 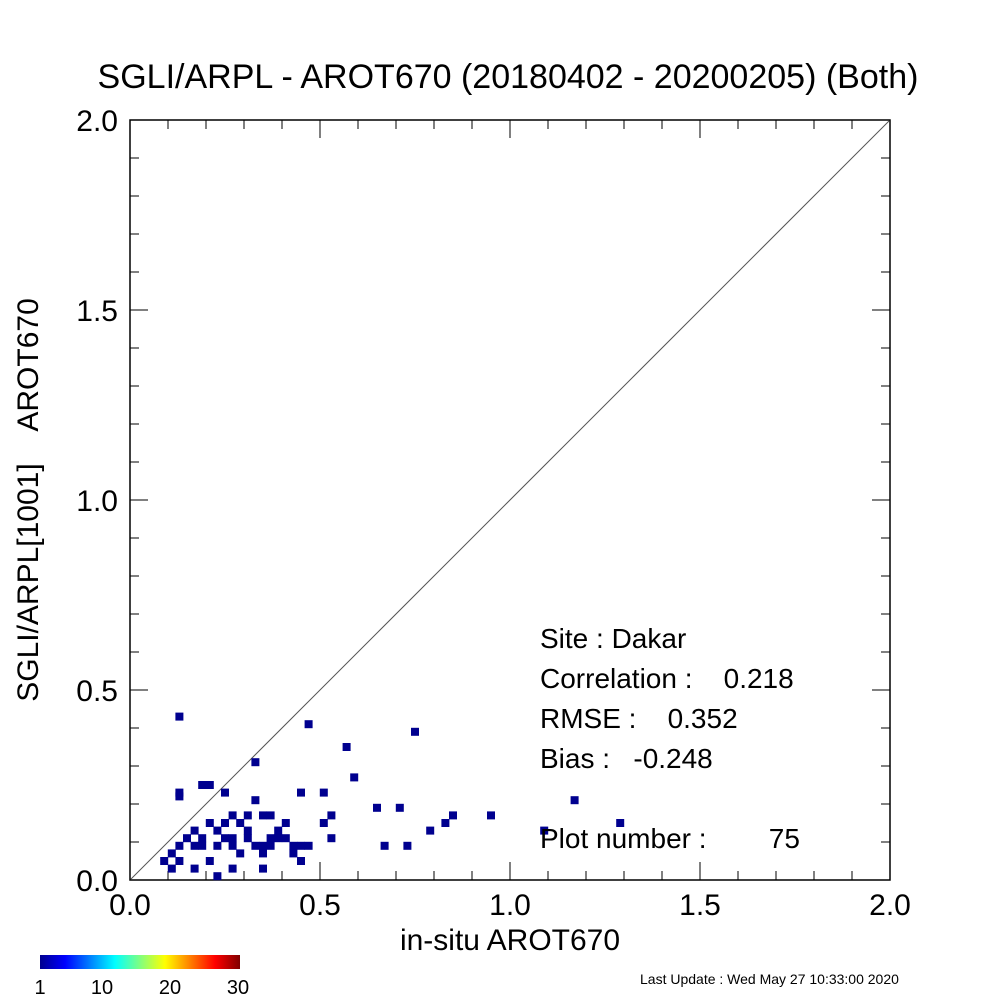 What do you see at coordinates (141, 977) in the screenshot?
I see `colorbar: 1 10 20 30` at bounding box center [141, 977].